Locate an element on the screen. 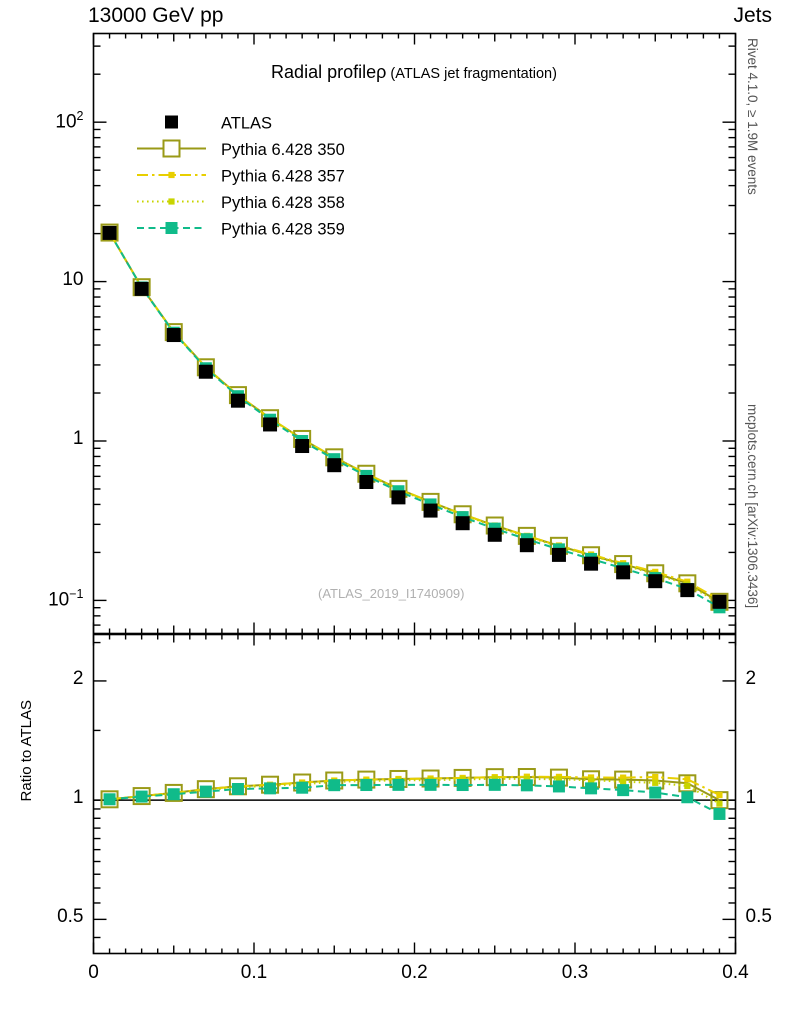 Image resolution: width=786 pixels, height=1024 pixels. ratio-panel-data is located at coordinates (414, 794).